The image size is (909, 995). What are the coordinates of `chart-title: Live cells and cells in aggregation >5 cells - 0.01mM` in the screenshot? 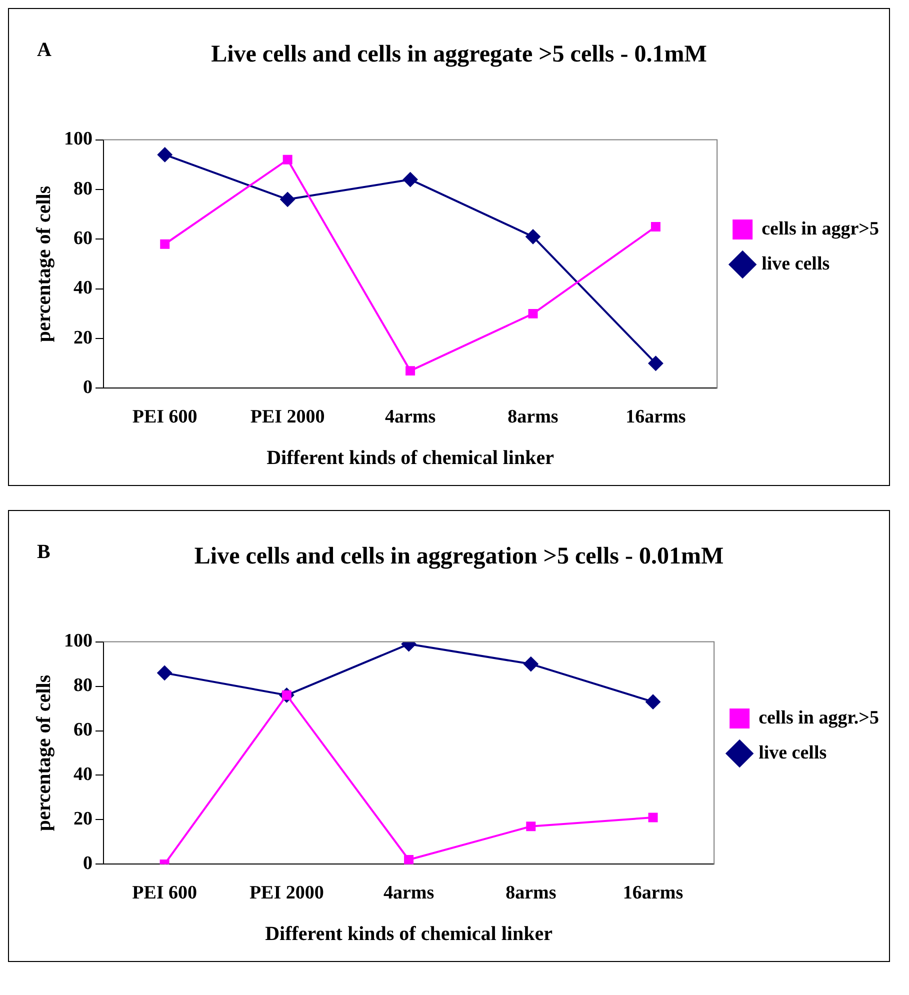 It's located at (459, 557).